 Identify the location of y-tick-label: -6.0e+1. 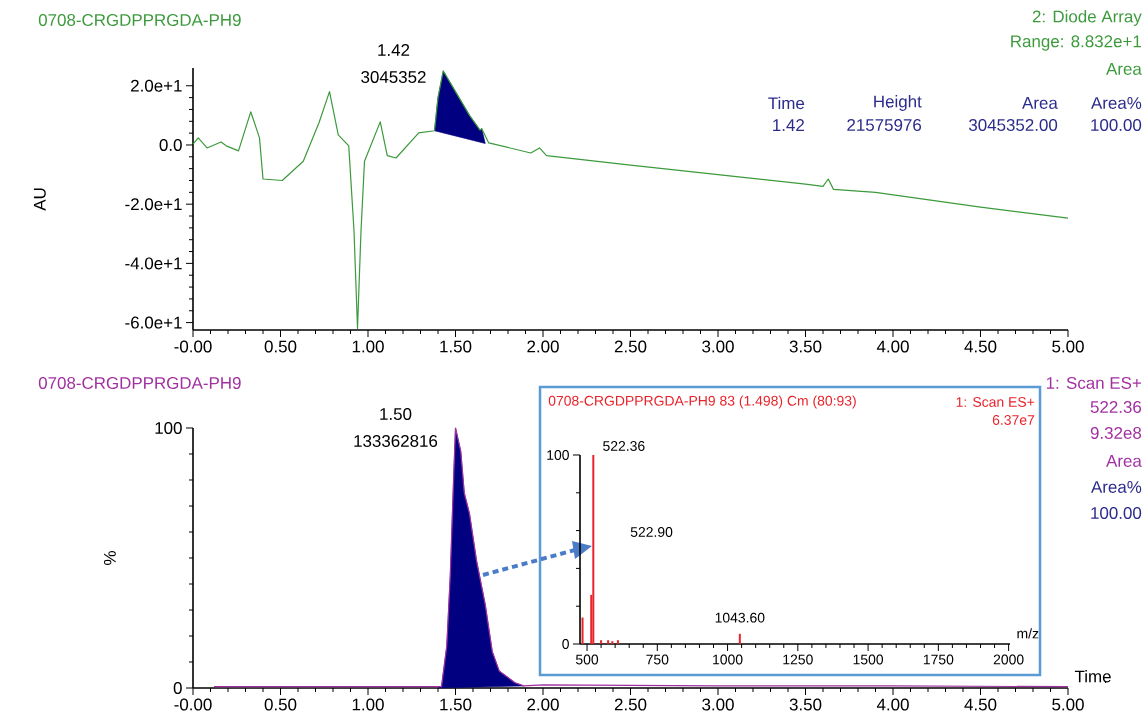
(153, 322).